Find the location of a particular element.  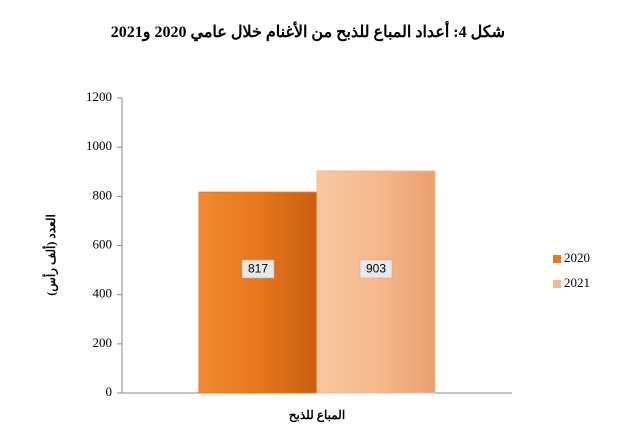

y-tick-label: 0 is located at coordinates (109, 391).